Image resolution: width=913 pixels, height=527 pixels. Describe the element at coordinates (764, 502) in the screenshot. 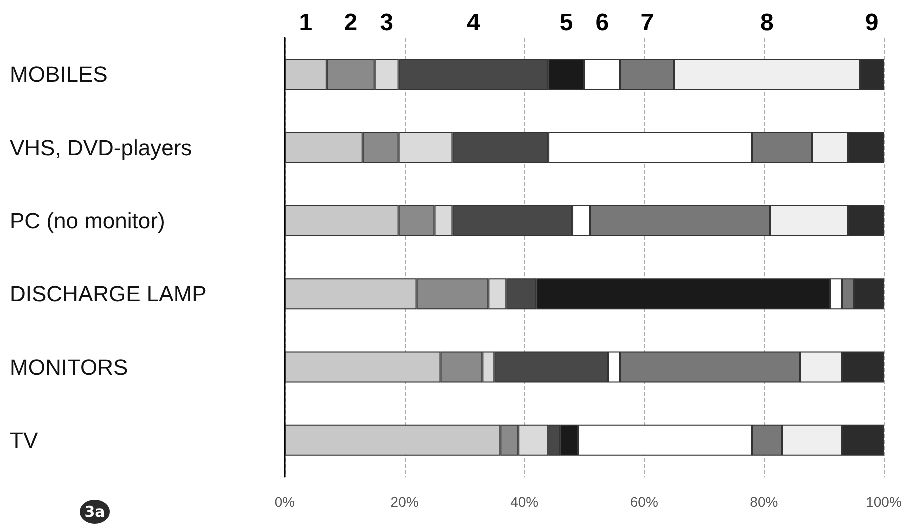

I see `x-tick-label: 80%` at that location.